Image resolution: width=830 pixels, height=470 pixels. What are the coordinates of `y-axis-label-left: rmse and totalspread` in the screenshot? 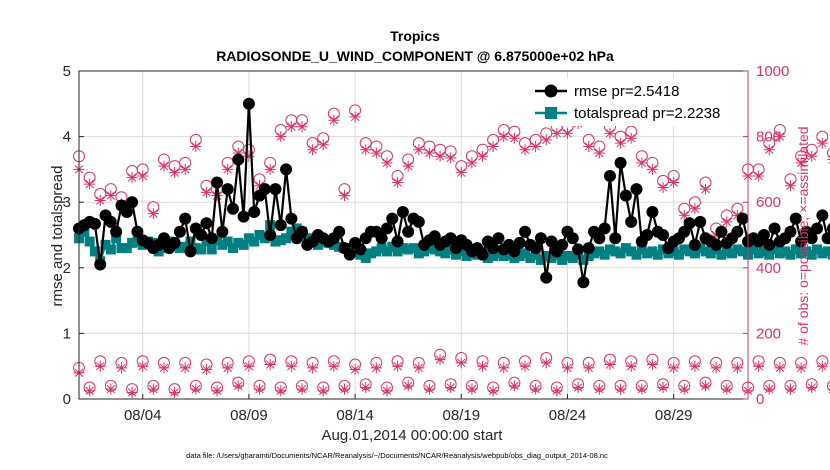 It's located at (57, 236).